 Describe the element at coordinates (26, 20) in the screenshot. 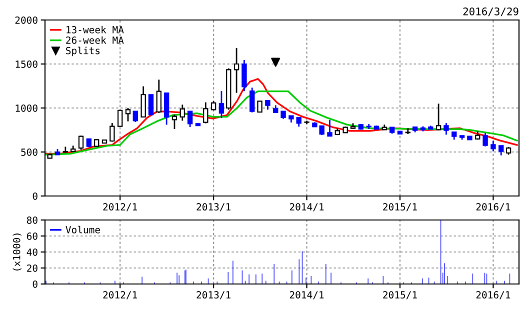

I see `y-tick-label: 2000` at that location.